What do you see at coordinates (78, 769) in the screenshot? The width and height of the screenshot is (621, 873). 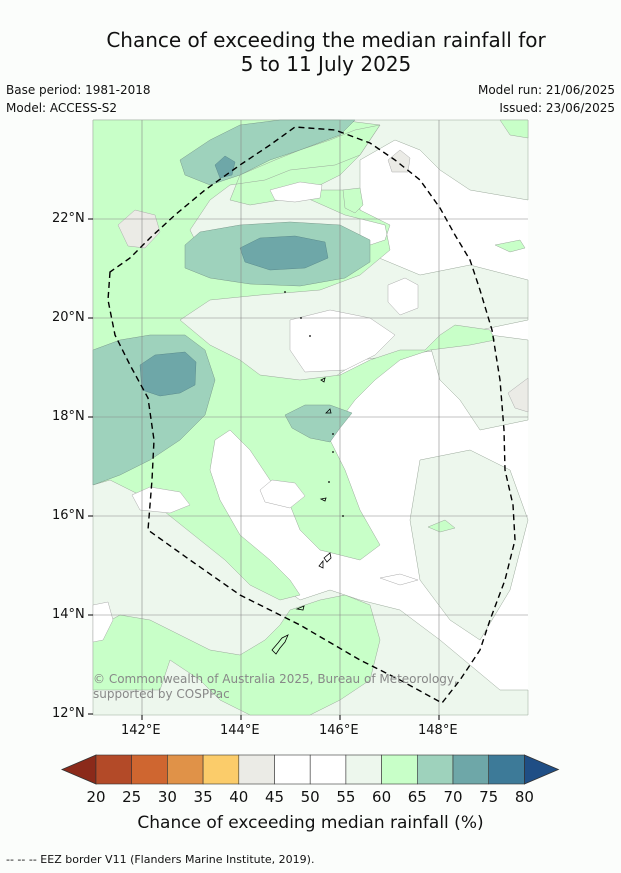 I see `colorbar-arrow-low` at bounding box center [78, 769].